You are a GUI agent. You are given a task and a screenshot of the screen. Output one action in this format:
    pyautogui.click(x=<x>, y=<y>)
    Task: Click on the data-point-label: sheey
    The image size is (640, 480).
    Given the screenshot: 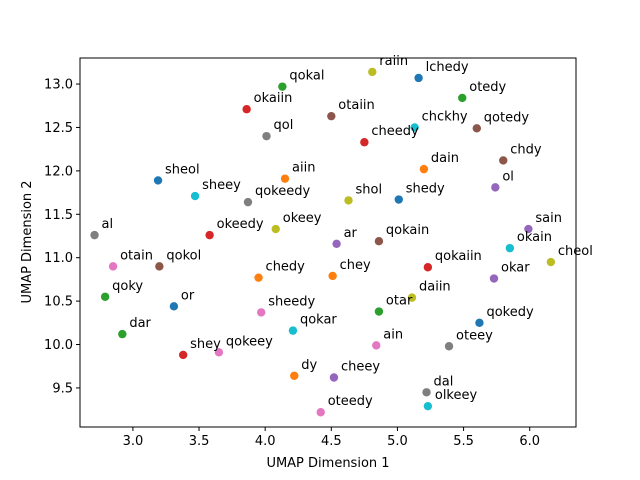 What is the action you would take?
    pyautogui.click(x=221, y=185)
    